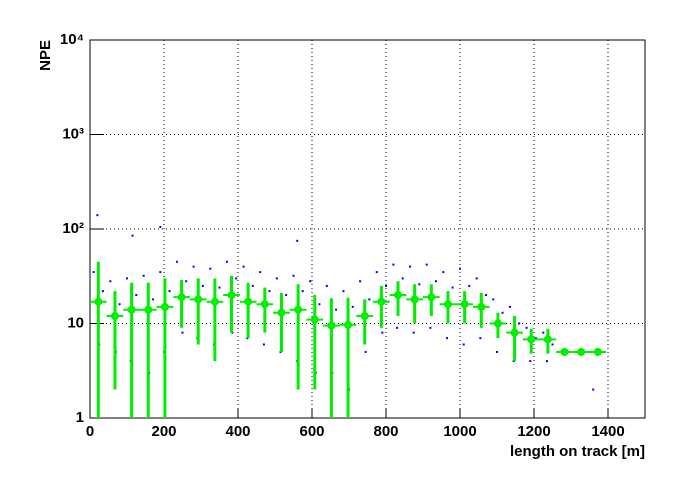 The height and width of the screenshot is (477, 696). I want to click on x-tick-label: 1200, so click(533, 431).